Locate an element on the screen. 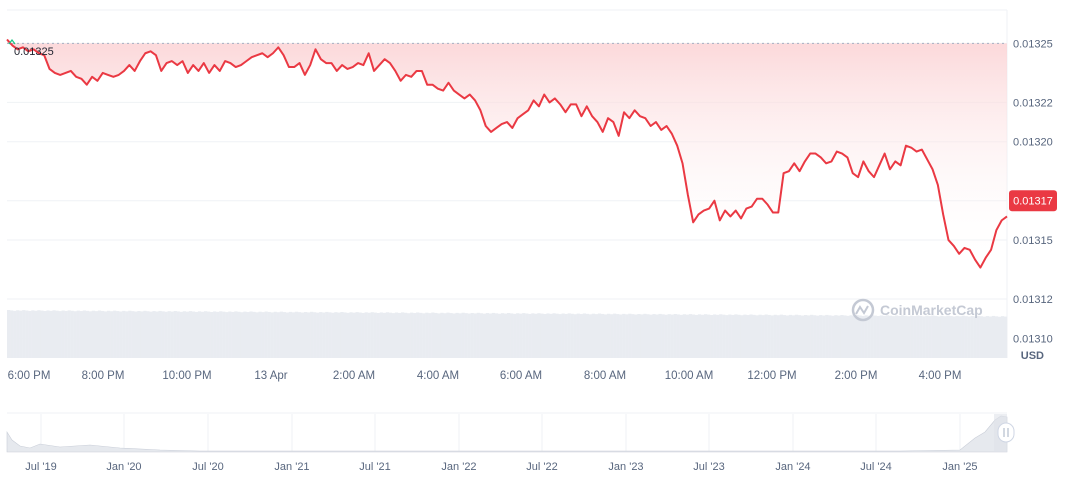 This screenshot has width=1072, height=482. navigator-range-handle is located at coordinates (1006, 432).